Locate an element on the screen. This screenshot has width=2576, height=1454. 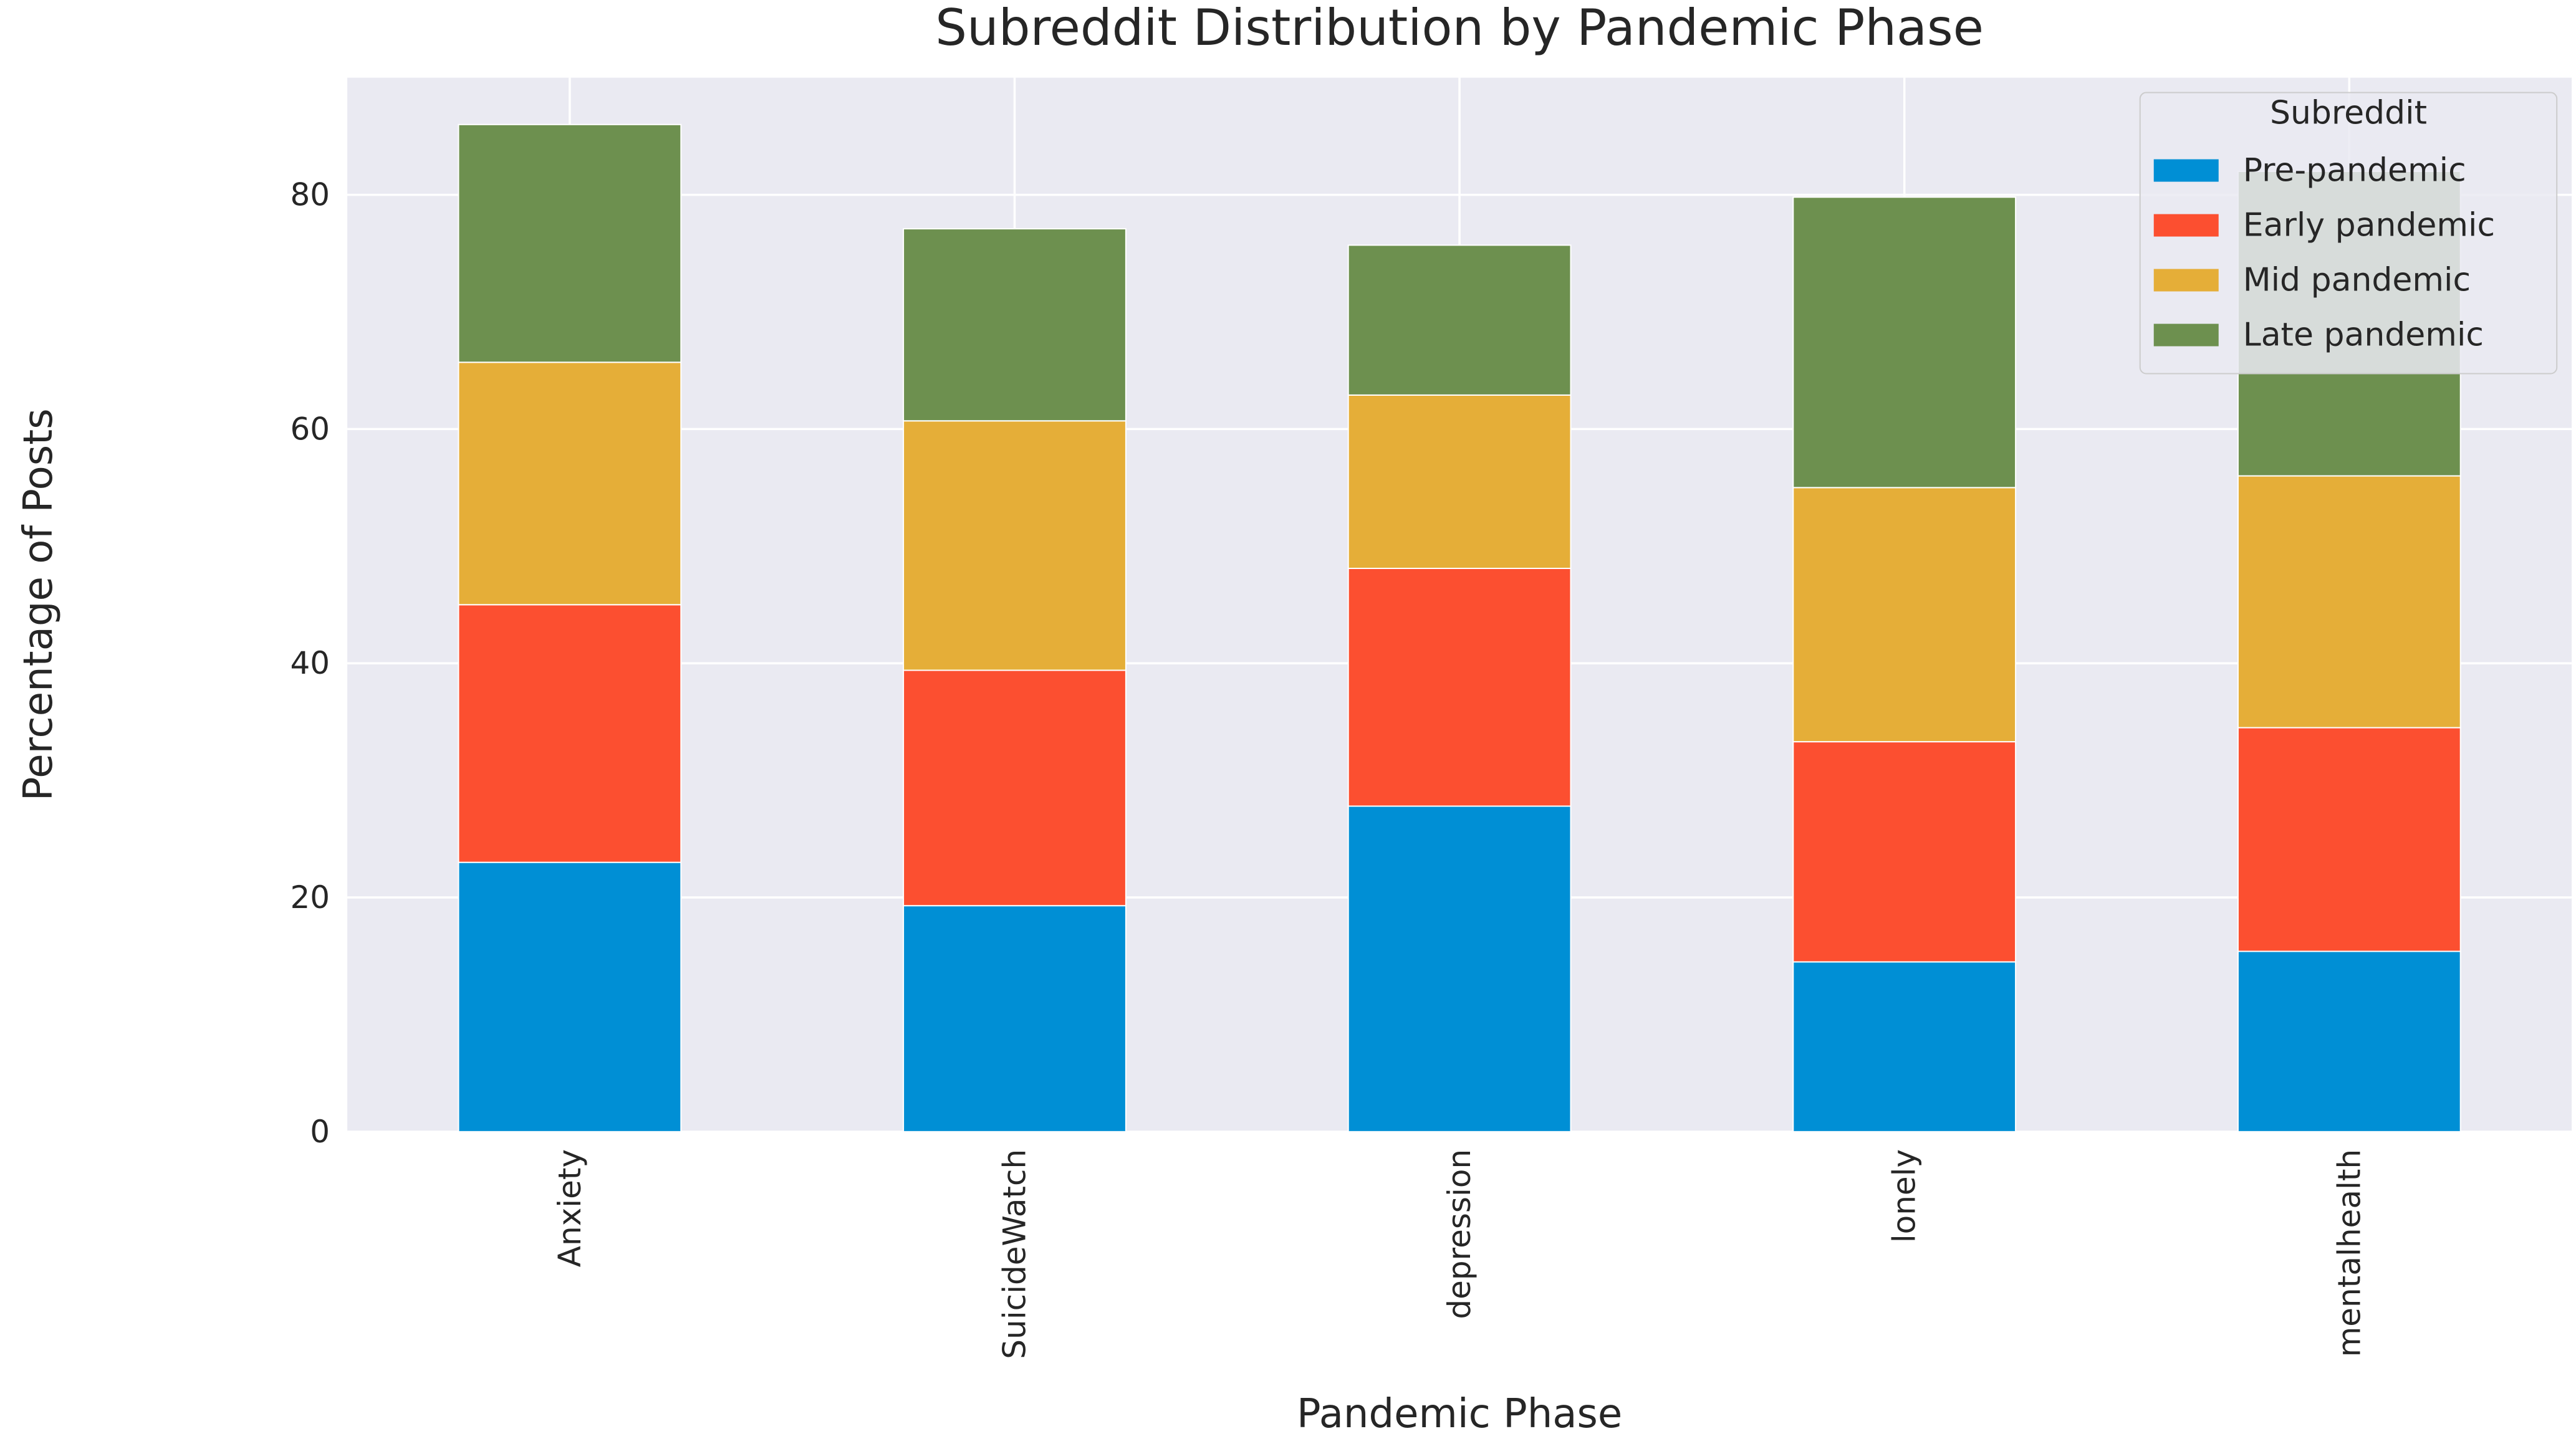
legend-title: Subreddit is located at coordinates (2348, 113).